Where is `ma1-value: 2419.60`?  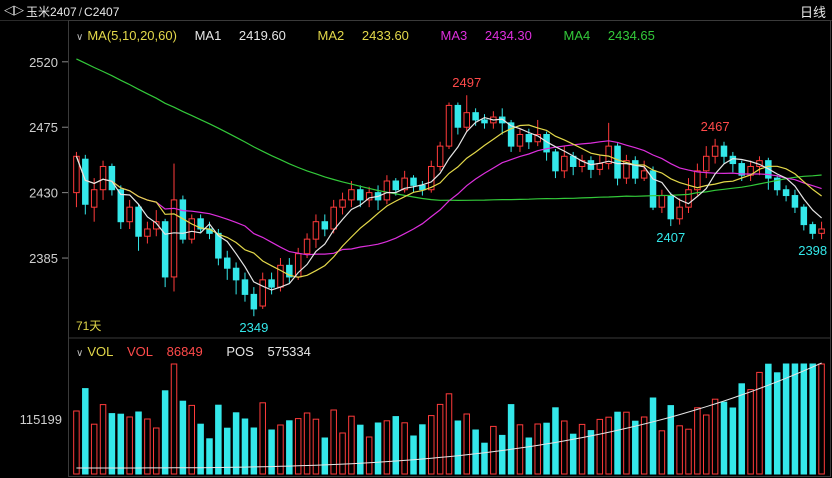 ma1-value: 2419.60 is located at coordinates (262, 35).